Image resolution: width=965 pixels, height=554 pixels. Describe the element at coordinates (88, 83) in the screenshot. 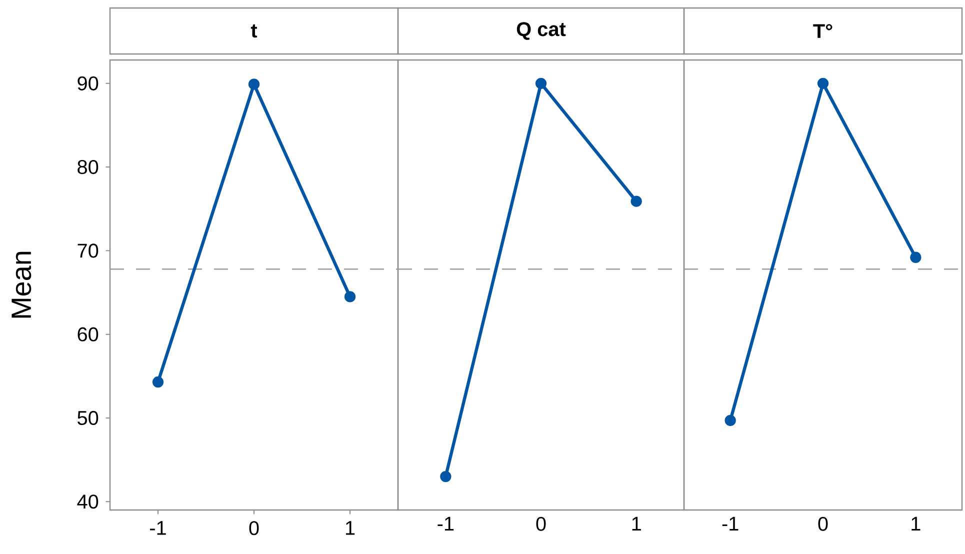

I see `y-tick-label: 90` at that location.